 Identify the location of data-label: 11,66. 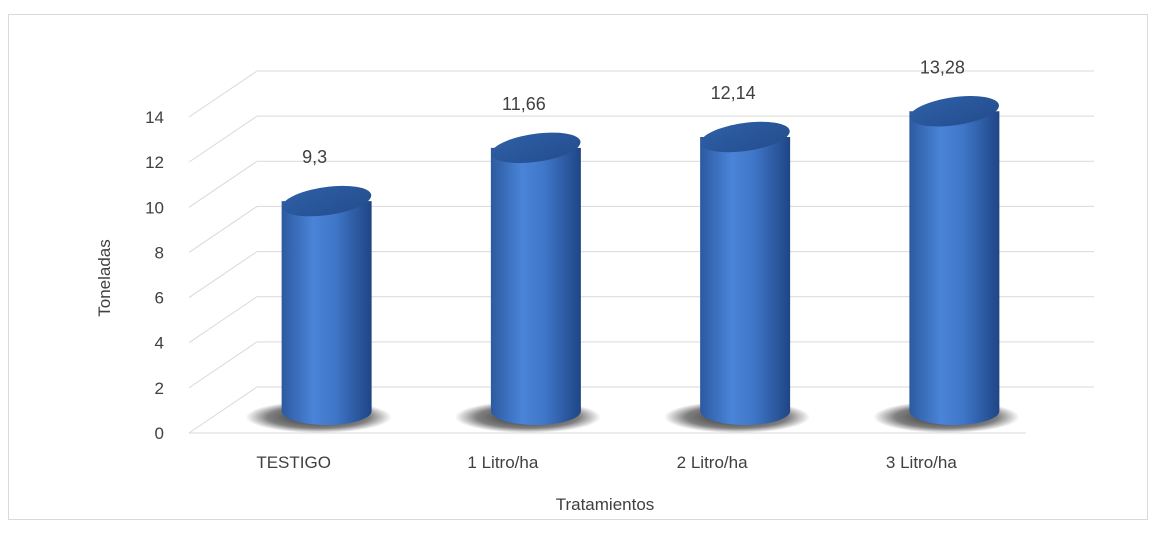
(524, 104).